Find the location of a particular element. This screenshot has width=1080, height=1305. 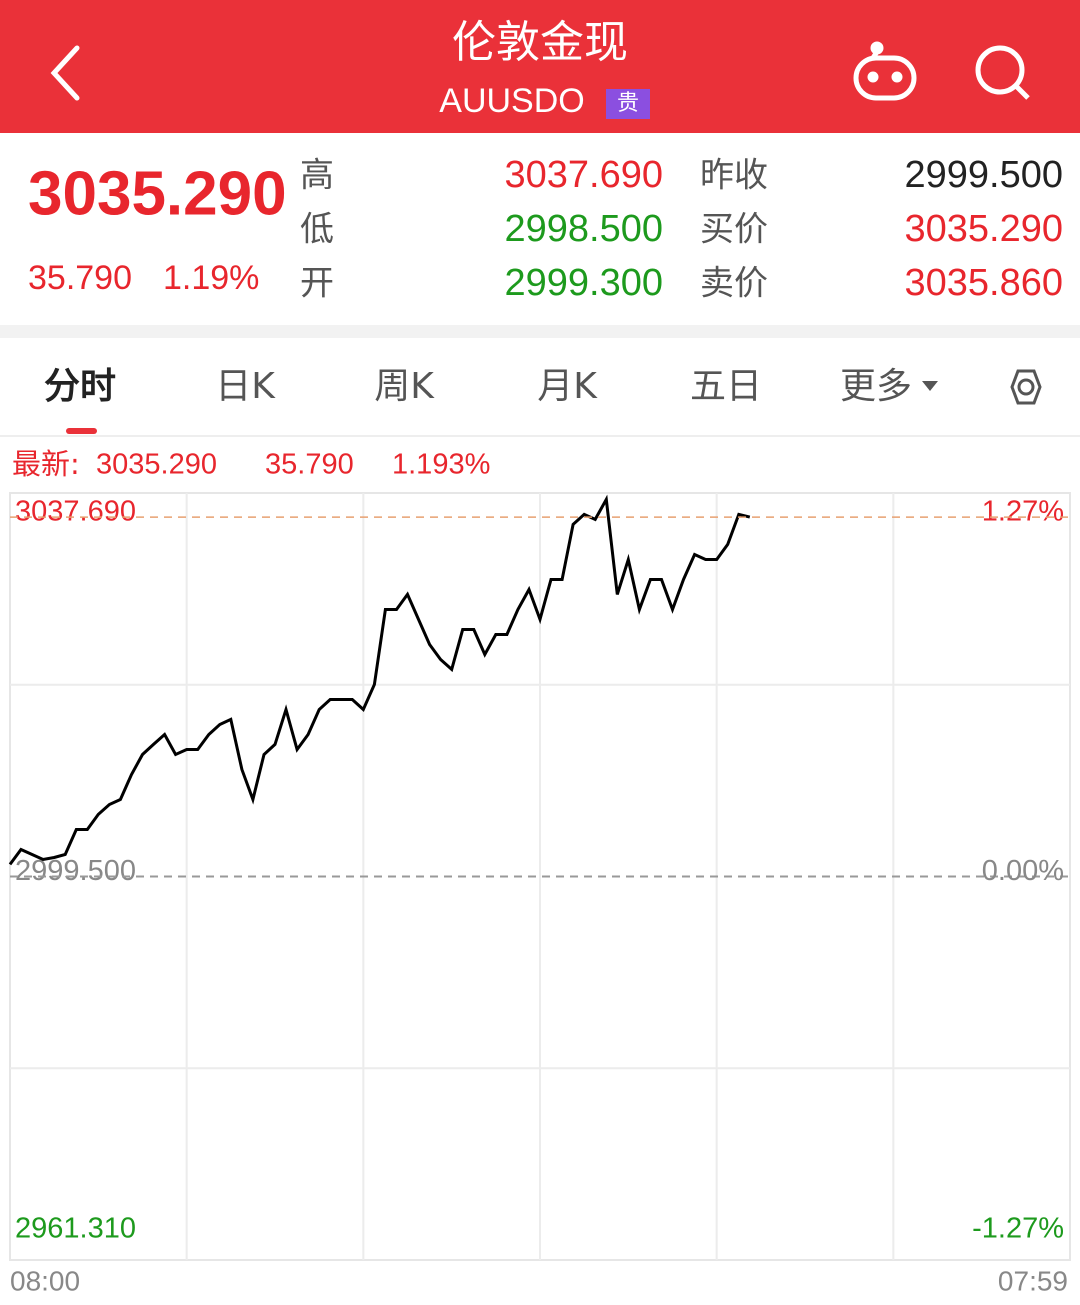

field-value: 2999.300 is located at coordinates (584, 283).